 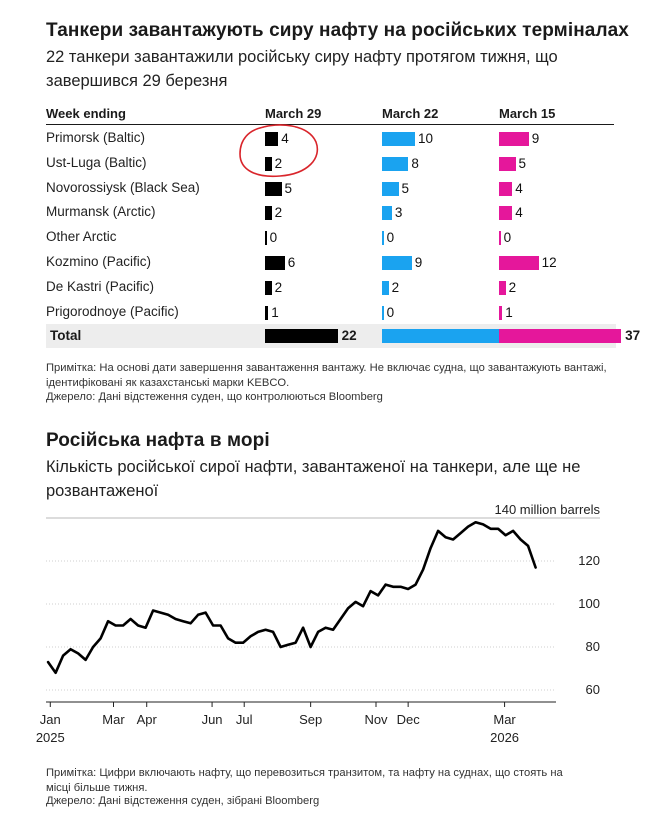 I want to click on column-header-march22: March 22, so click(x=410, y=113).